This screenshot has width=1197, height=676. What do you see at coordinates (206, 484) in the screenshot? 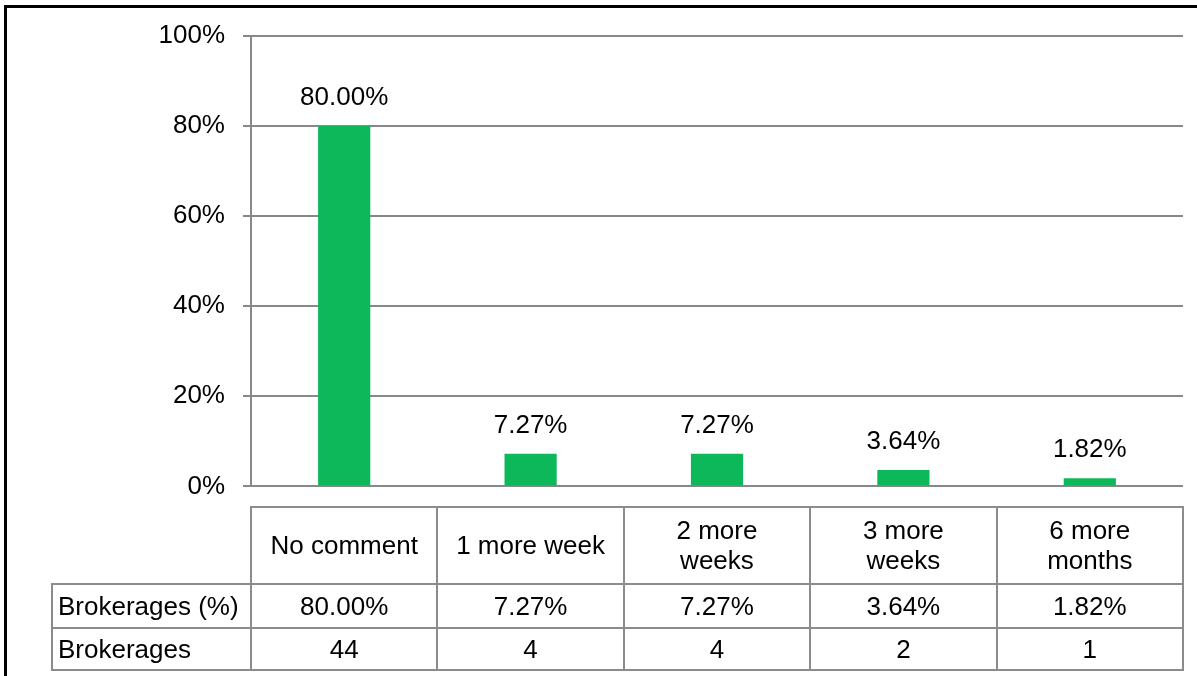
I see `y-tick-label: 0%` at bounding box center [206, 484].